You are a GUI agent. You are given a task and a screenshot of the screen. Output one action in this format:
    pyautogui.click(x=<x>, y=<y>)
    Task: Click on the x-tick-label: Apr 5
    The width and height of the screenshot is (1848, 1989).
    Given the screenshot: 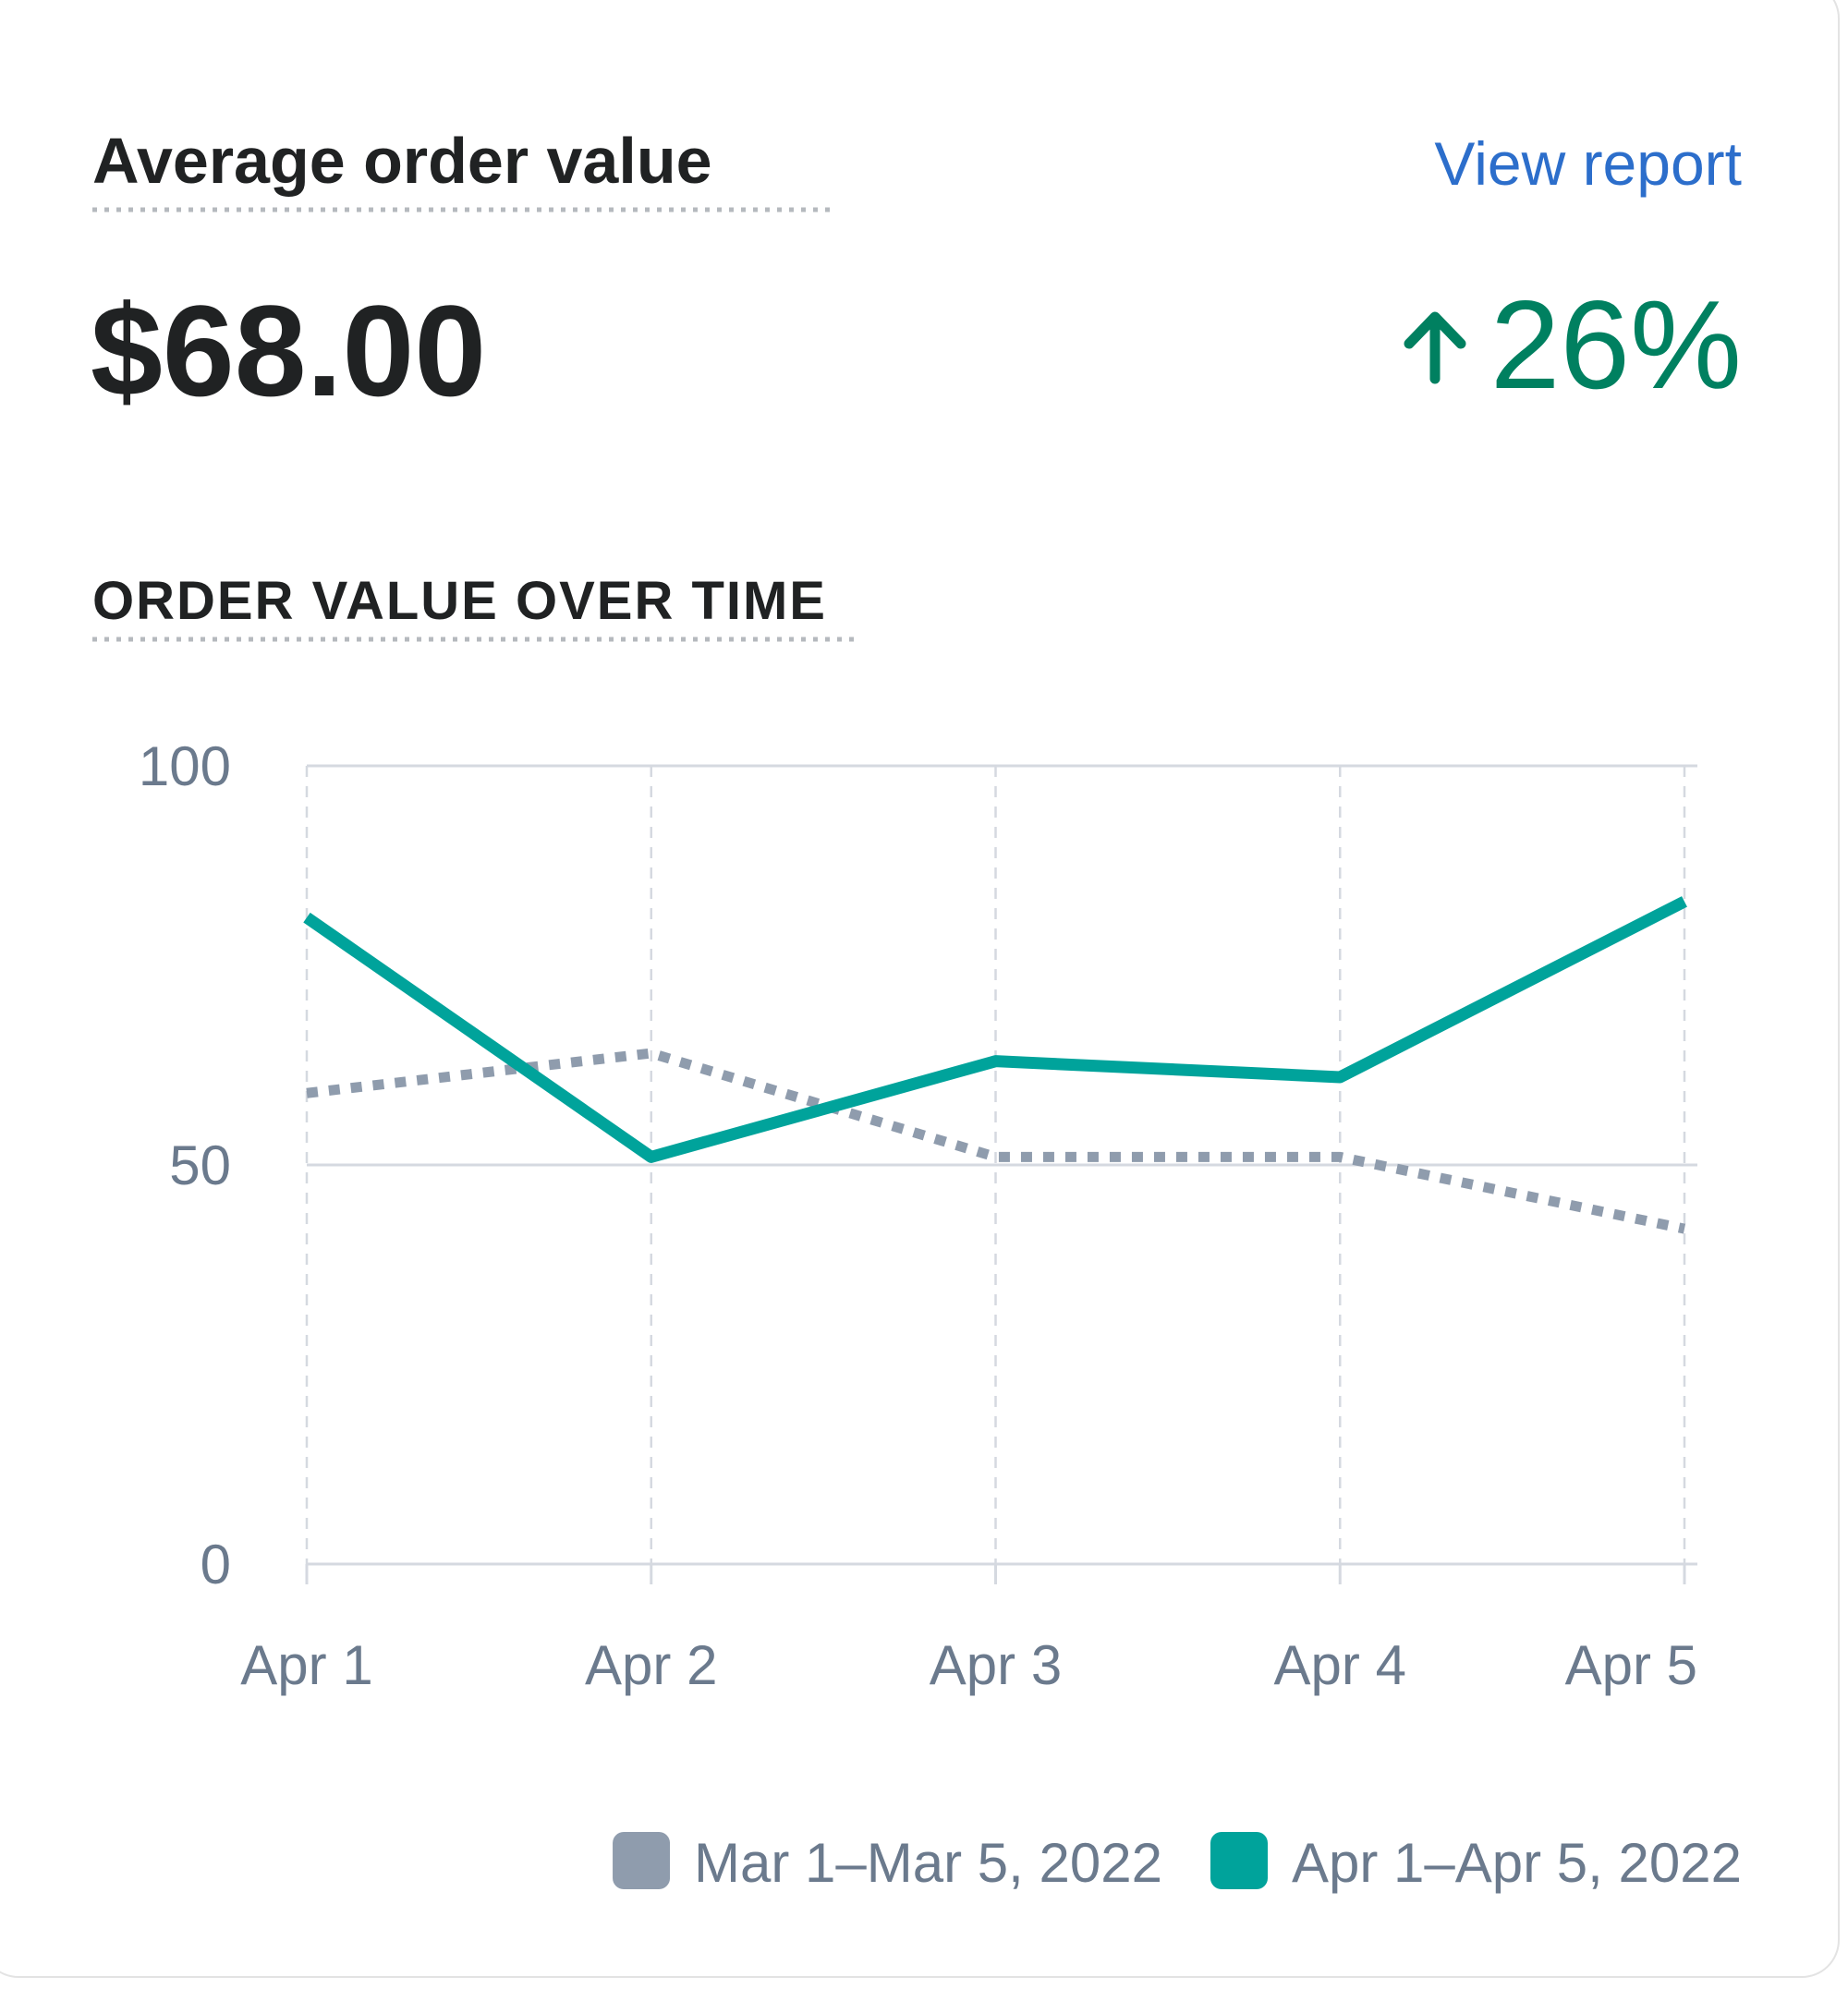 What is the action you would take?
    pyautogui.click(x=1631, y=1665)
    